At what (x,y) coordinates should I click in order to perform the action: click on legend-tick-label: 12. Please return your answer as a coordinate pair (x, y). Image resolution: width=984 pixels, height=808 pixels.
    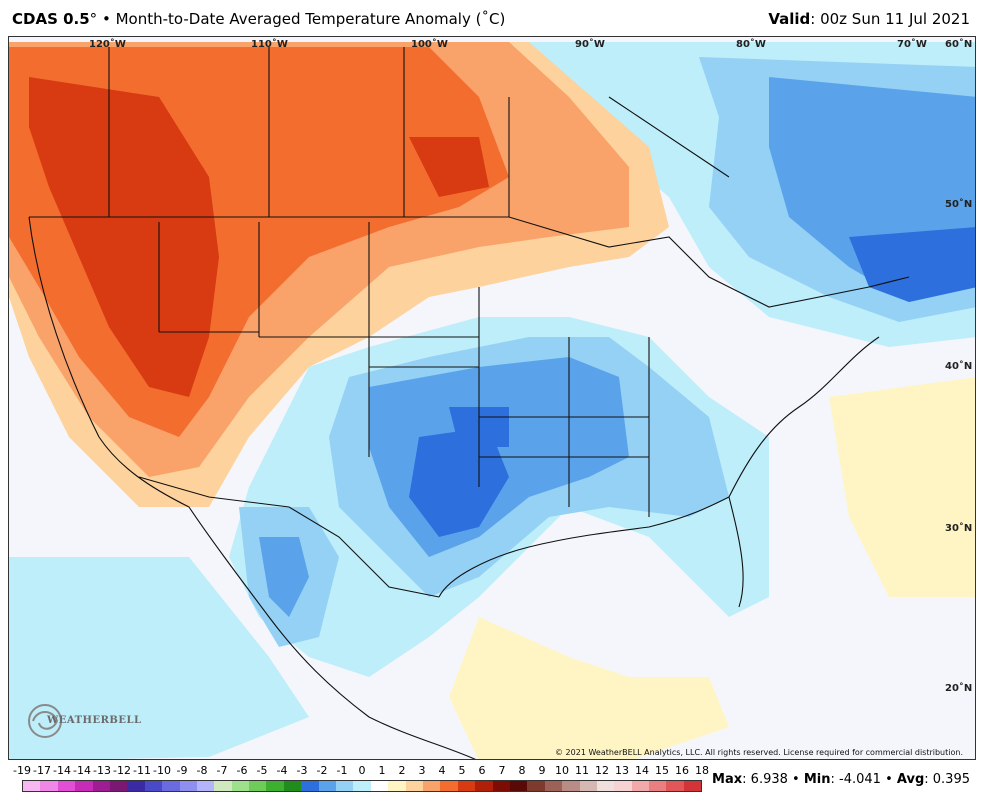
    Looking at the image, I should click on (602, 770).